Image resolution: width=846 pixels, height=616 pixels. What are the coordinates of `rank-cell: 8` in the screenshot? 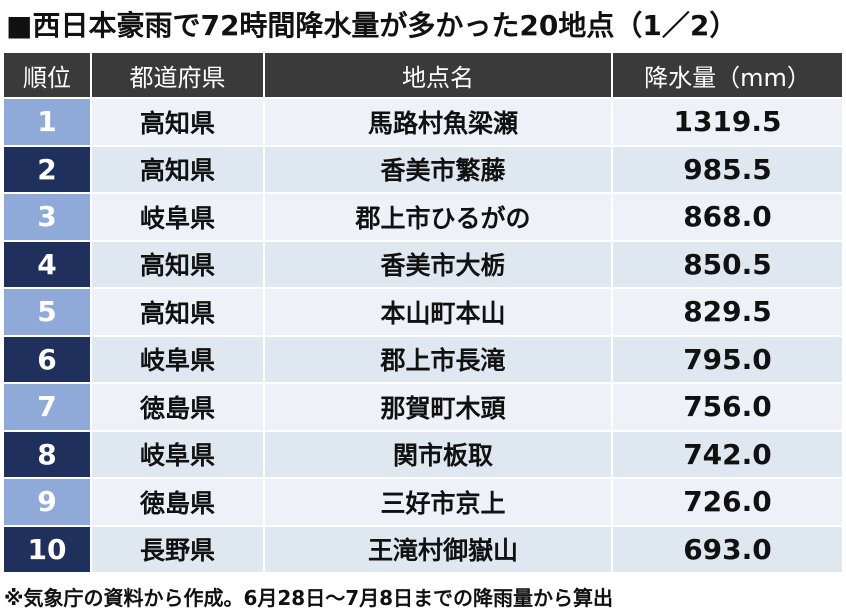 It's located at (48, 455).